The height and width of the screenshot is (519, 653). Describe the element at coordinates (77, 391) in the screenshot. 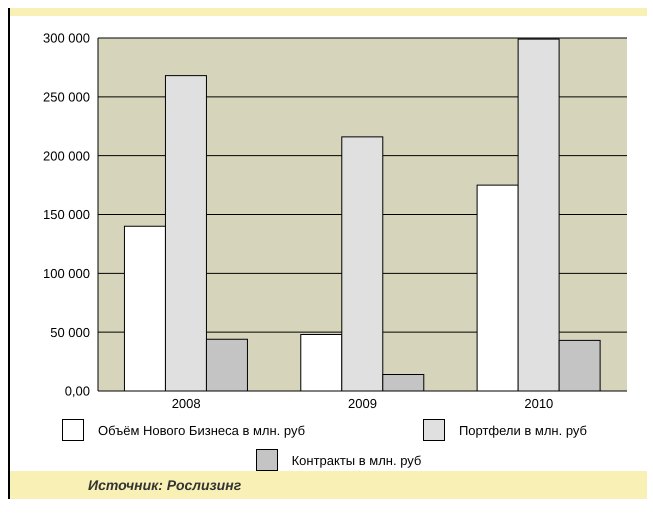

I see `y-tick-label: 0,00` at that location.